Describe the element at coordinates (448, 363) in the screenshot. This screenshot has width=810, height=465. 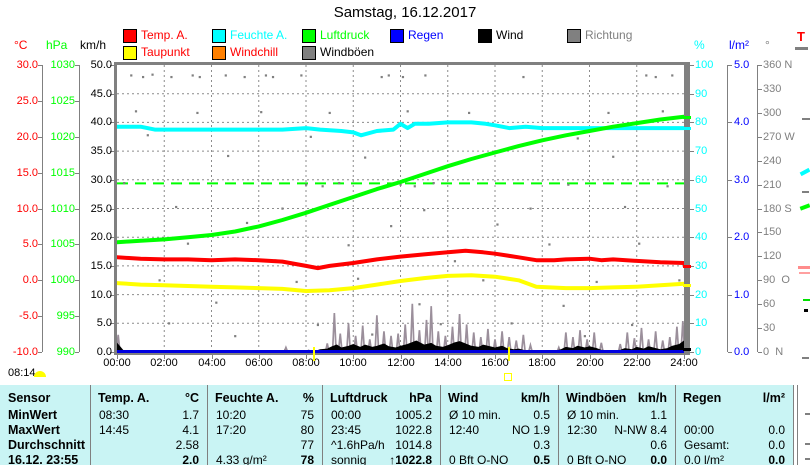
I see `x-axis-label: 14:00` at that location.